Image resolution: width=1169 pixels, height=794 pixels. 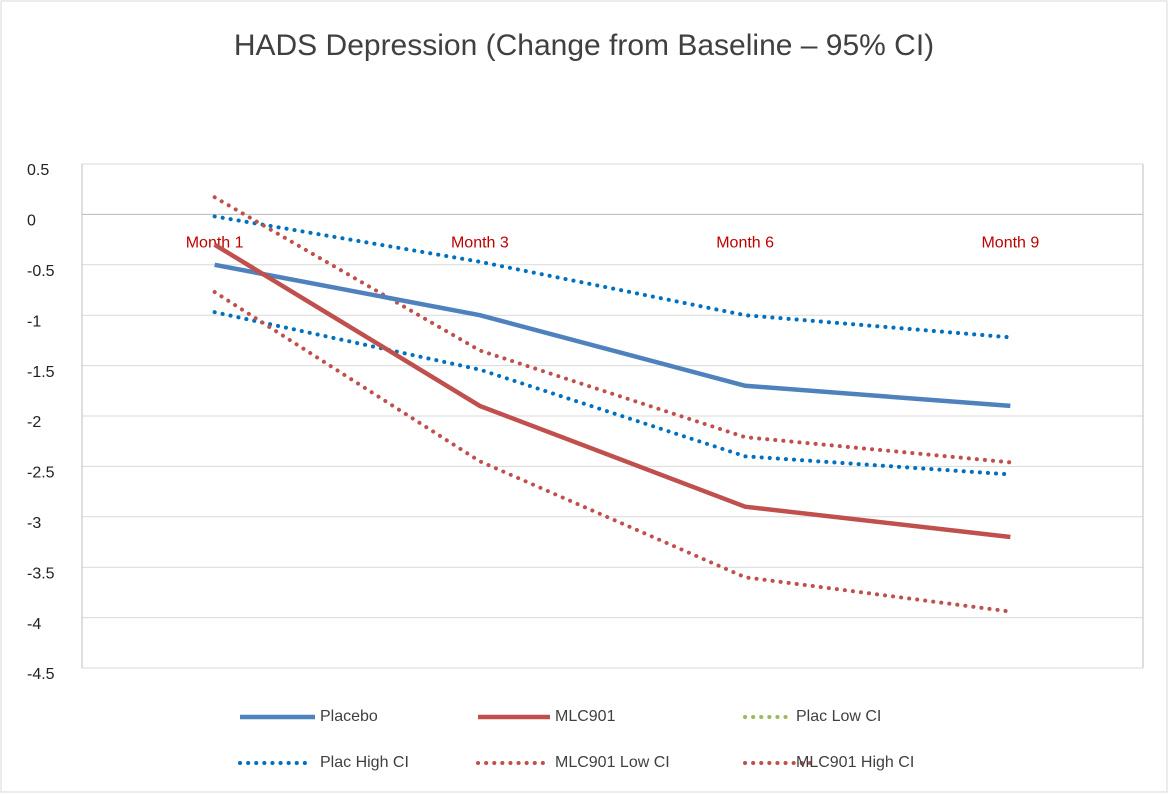 What do you see at coordinates (41, 573) in the screenshot?
I see `y-tick-label: -3.5` at bounding box center [41, 573].